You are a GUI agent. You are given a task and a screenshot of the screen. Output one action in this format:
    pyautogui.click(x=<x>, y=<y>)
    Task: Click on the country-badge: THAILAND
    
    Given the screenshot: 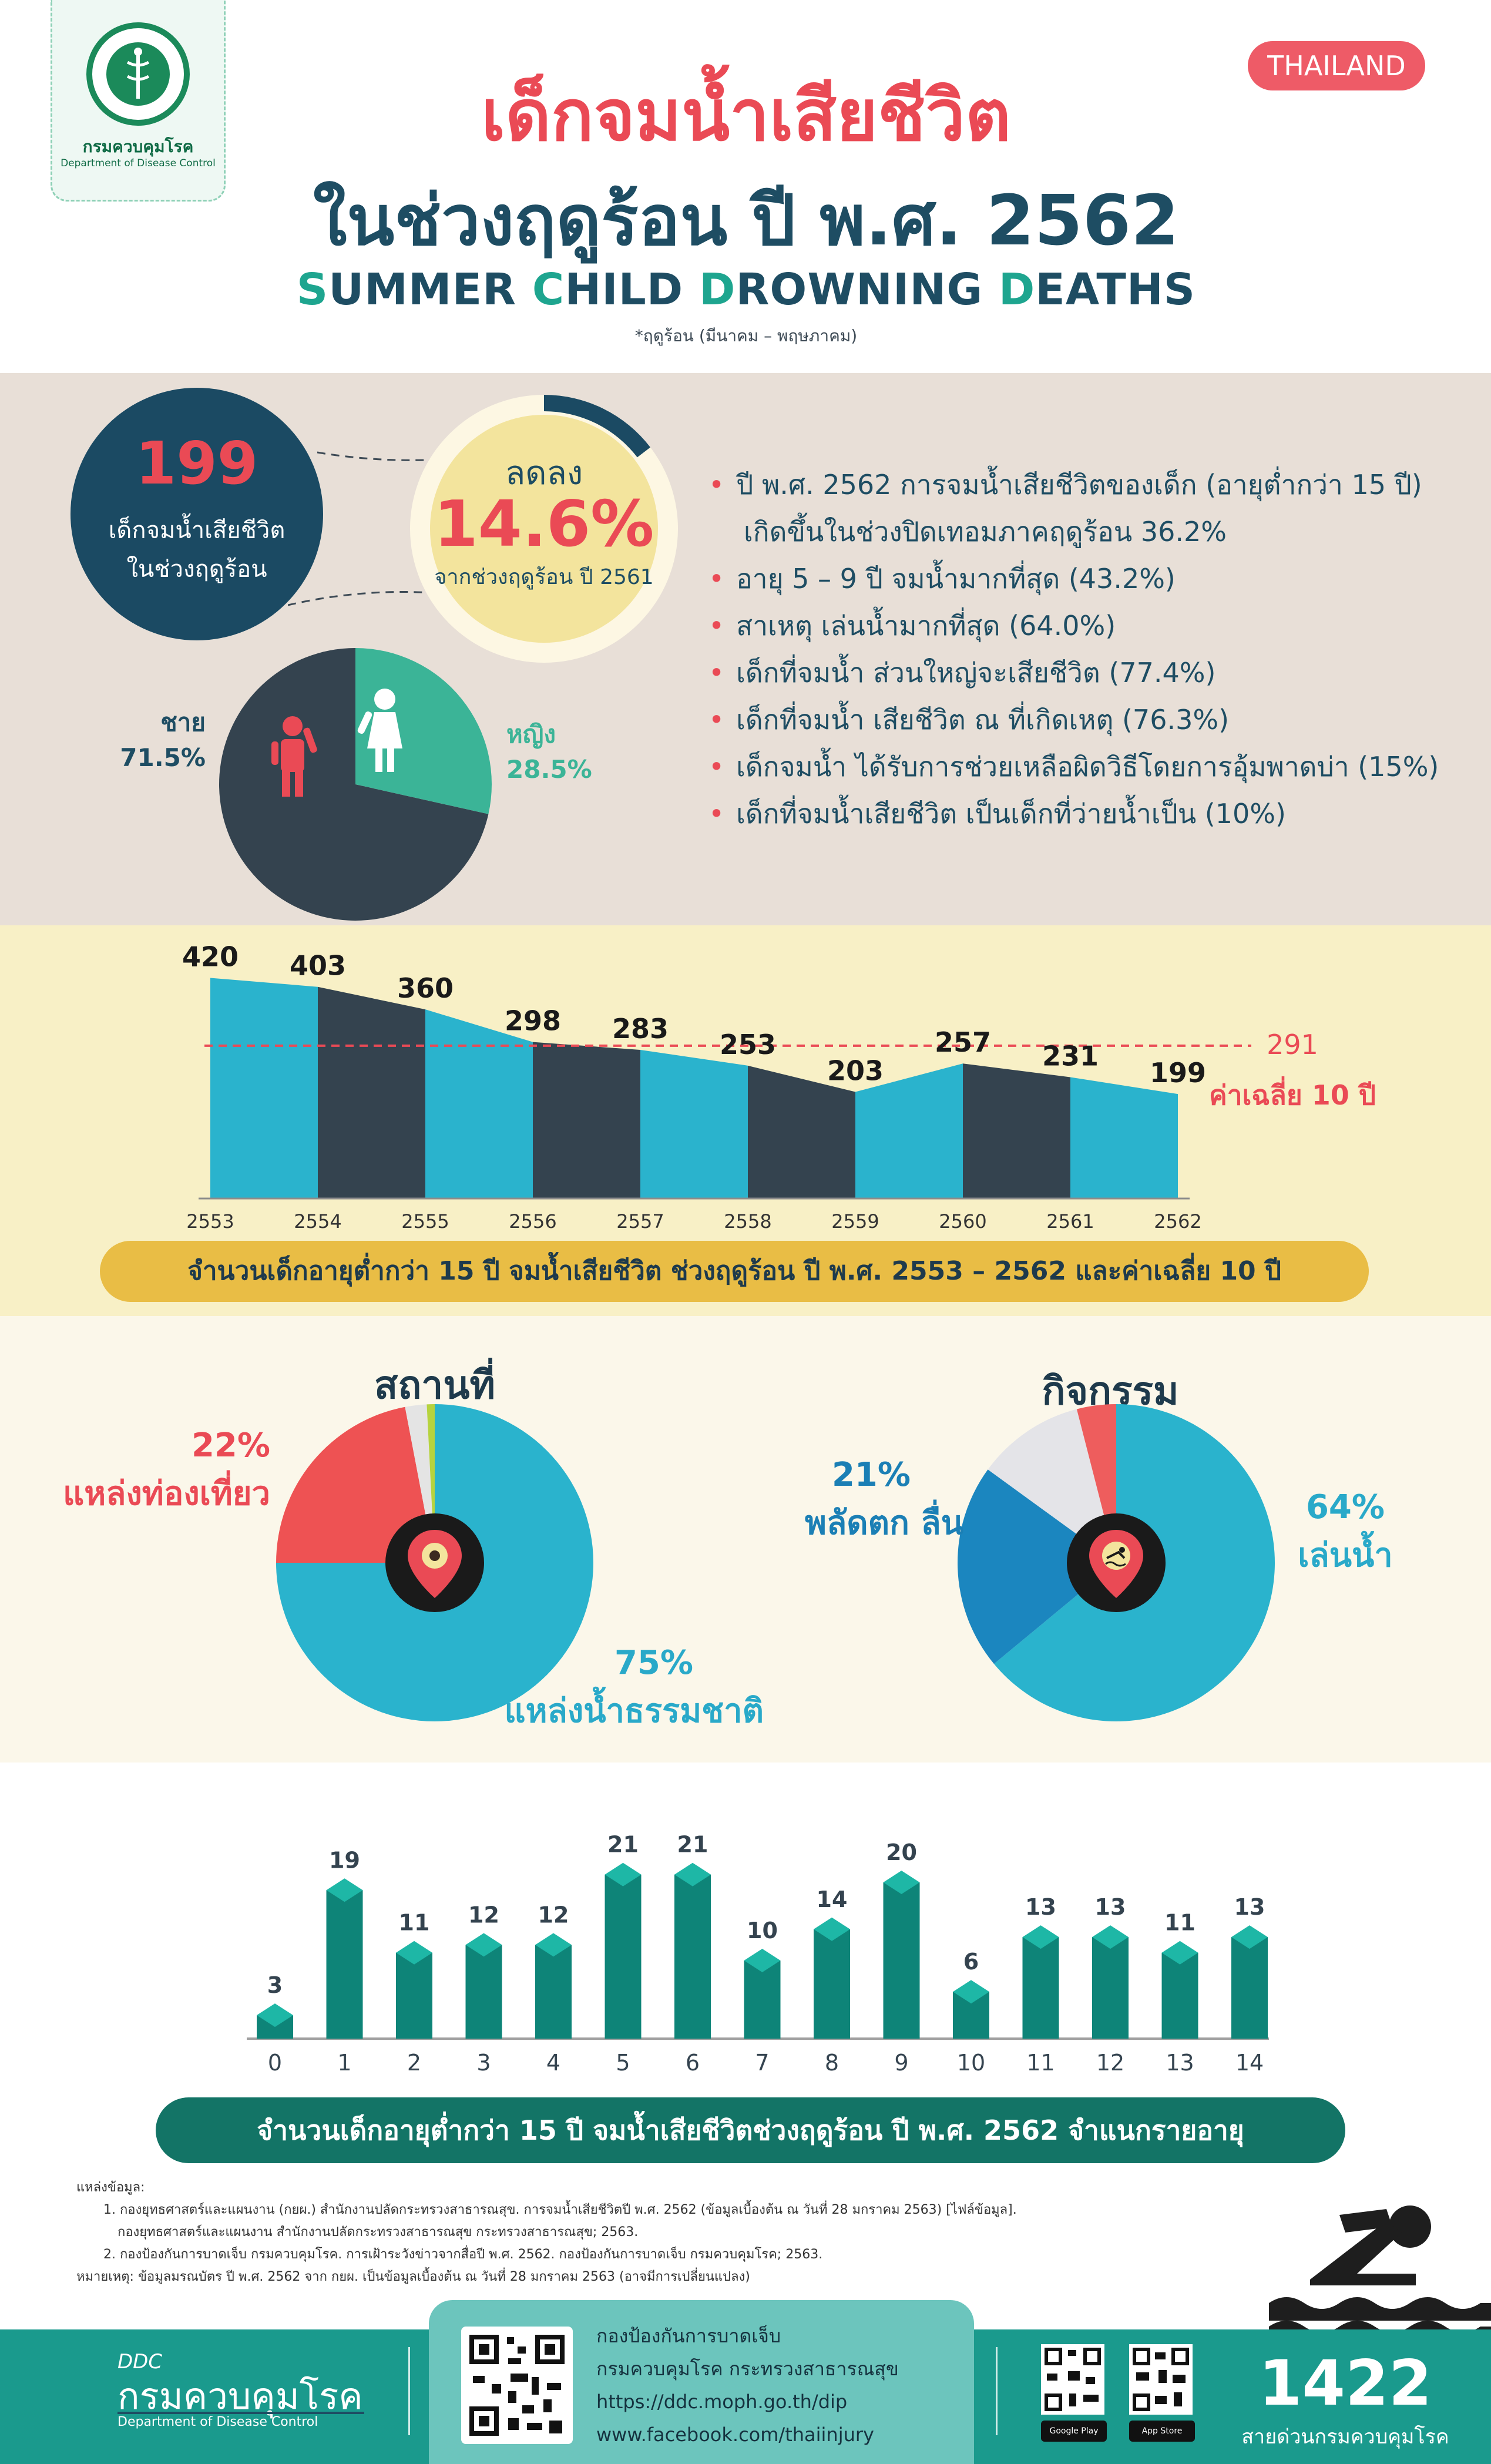 What is the action you would take?
    pyautogui.click(x=1336, y=65)
    